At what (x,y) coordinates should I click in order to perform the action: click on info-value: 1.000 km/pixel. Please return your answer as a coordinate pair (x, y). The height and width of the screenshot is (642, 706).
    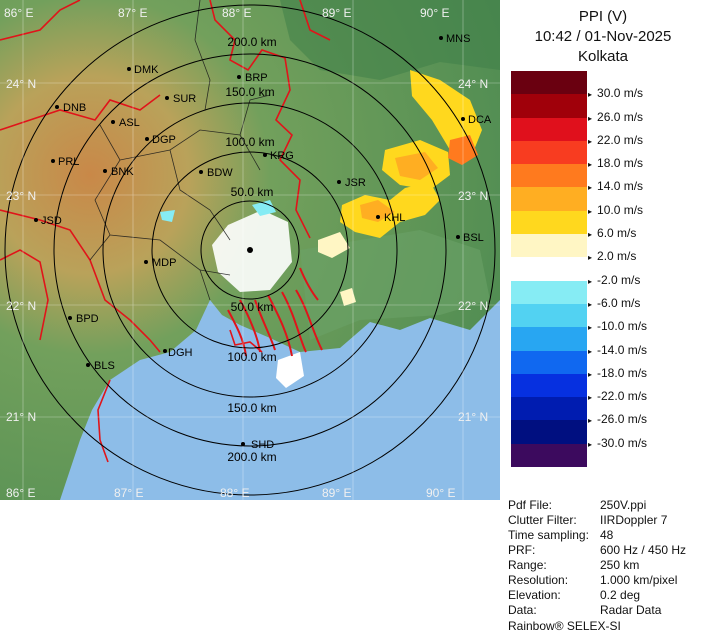
    Looking at the image, I should click on (639, 580).